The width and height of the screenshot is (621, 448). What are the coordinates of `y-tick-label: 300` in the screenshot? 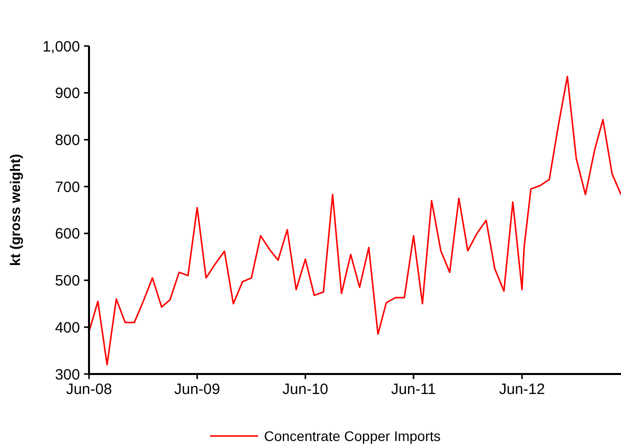 It's located at (67, 375).